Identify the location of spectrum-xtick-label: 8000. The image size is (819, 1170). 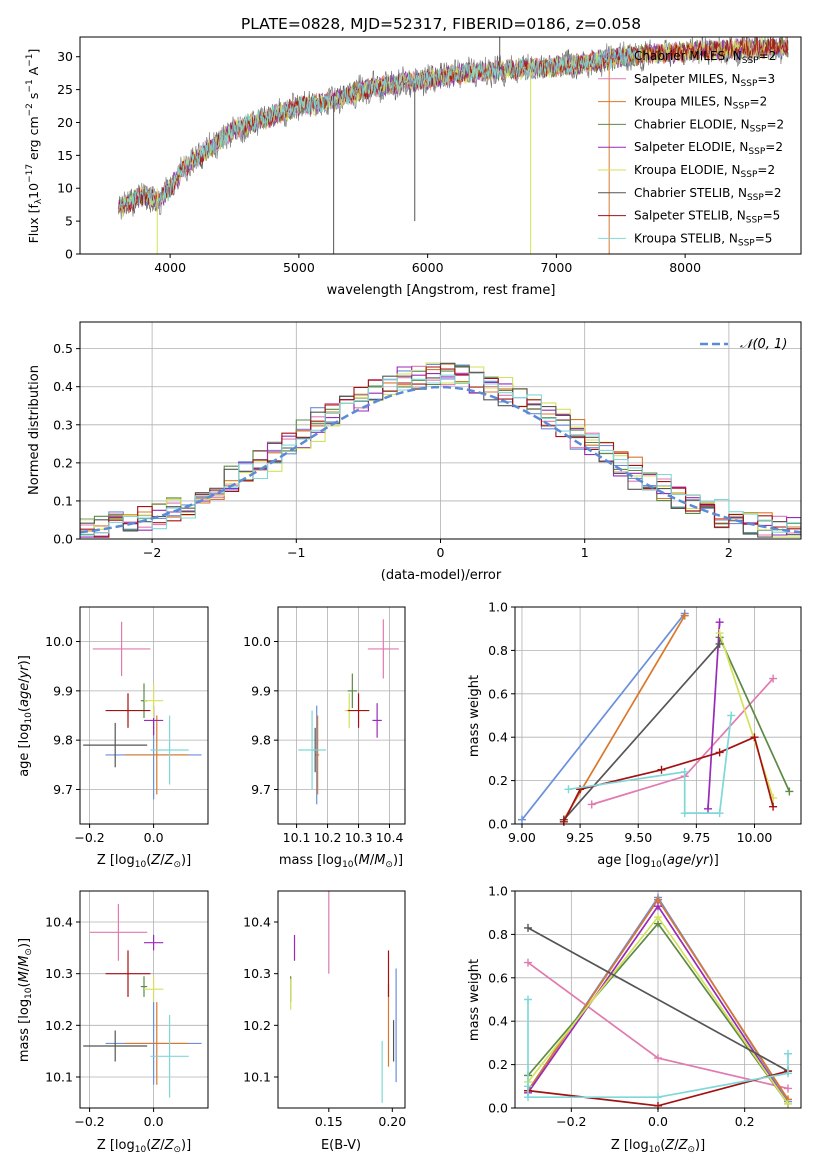
(685, 267).